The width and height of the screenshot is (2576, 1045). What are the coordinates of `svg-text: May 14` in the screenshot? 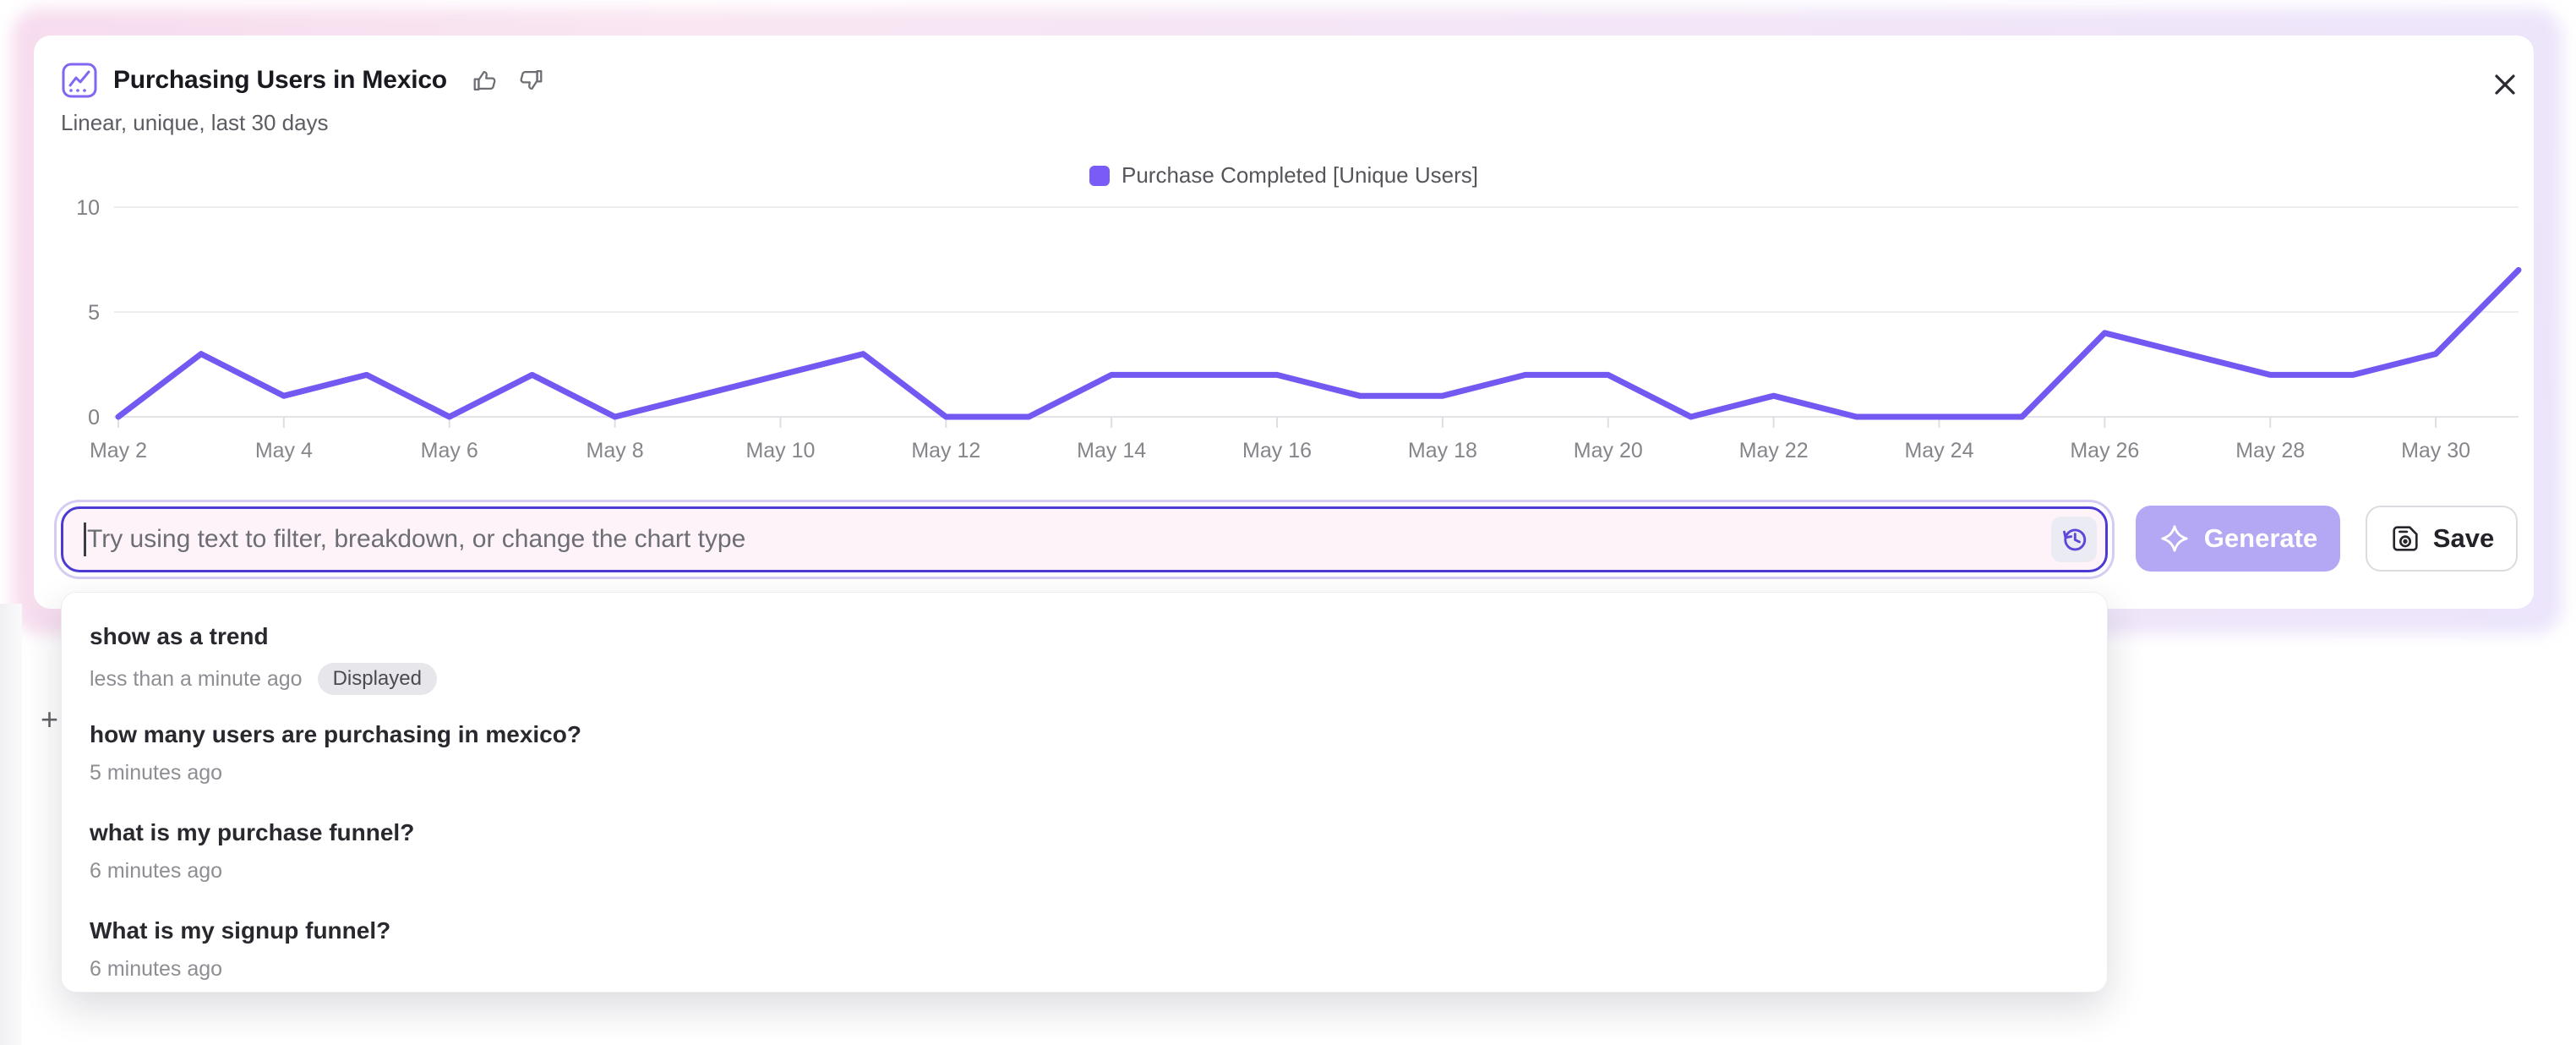 It's located at (1111, 450).